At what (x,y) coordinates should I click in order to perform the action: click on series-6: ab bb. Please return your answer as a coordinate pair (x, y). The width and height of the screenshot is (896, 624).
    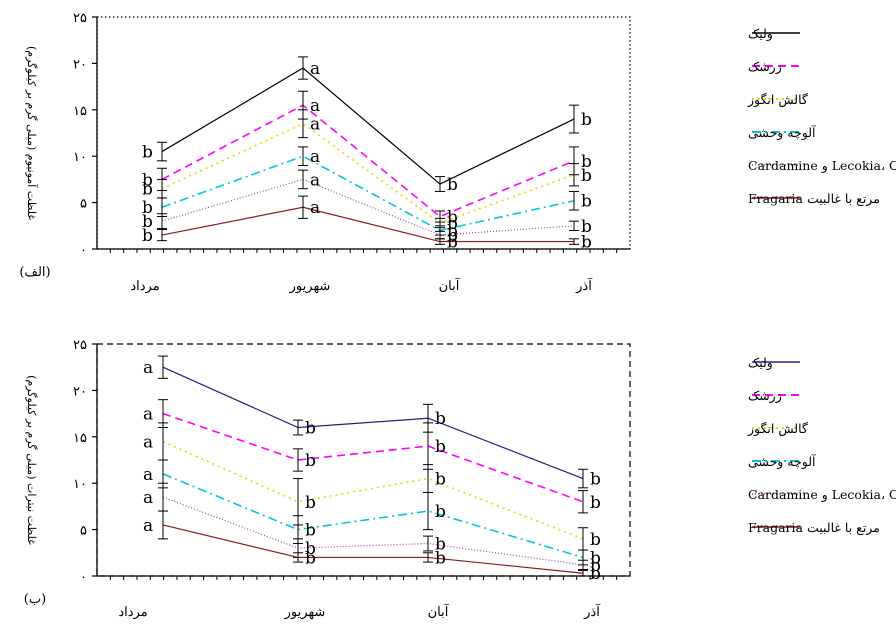
    Looking at the image, I should click on (372, 547).